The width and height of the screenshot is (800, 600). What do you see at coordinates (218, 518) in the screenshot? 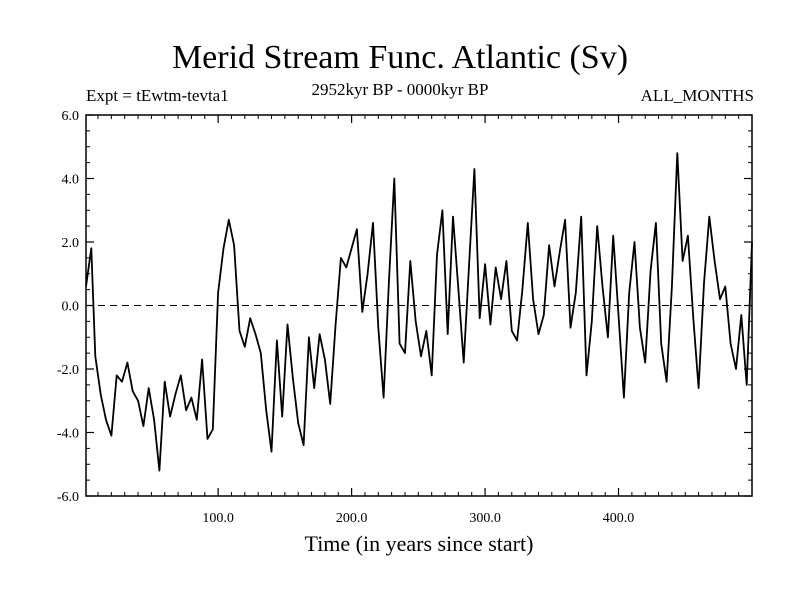
I see `x-tick-label: 100.0` at bounding box center [218, 518].